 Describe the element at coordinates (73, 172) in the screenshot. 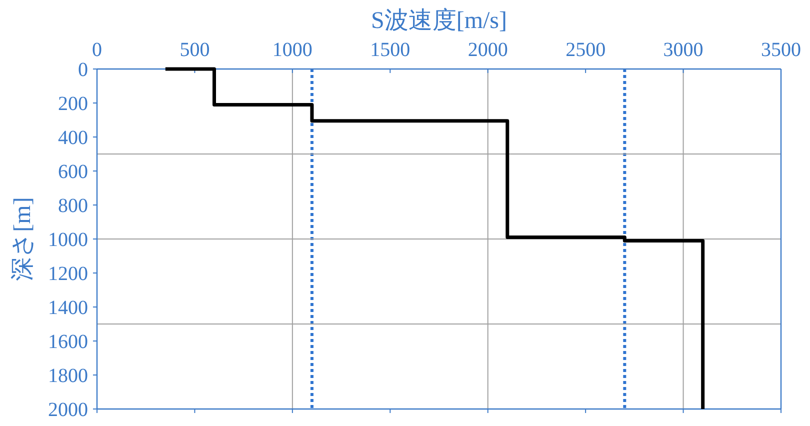

I see `y-tick-label: 600` at that location.